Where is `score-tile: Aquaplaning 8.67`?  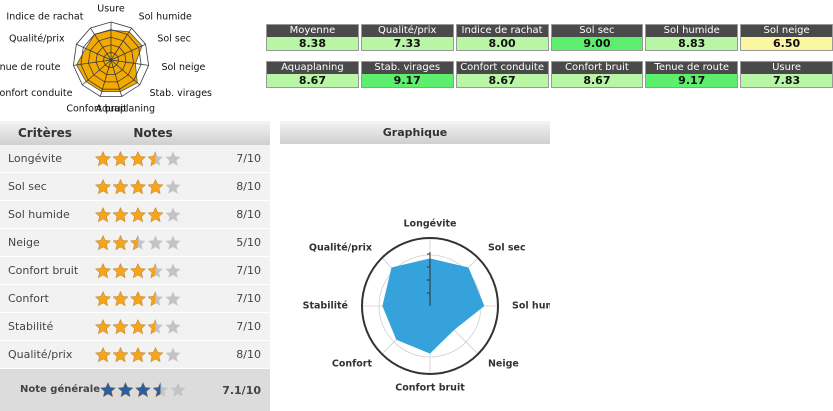 score-tile: Aquaplaning 8.67 is located at coordinates (312, 74).